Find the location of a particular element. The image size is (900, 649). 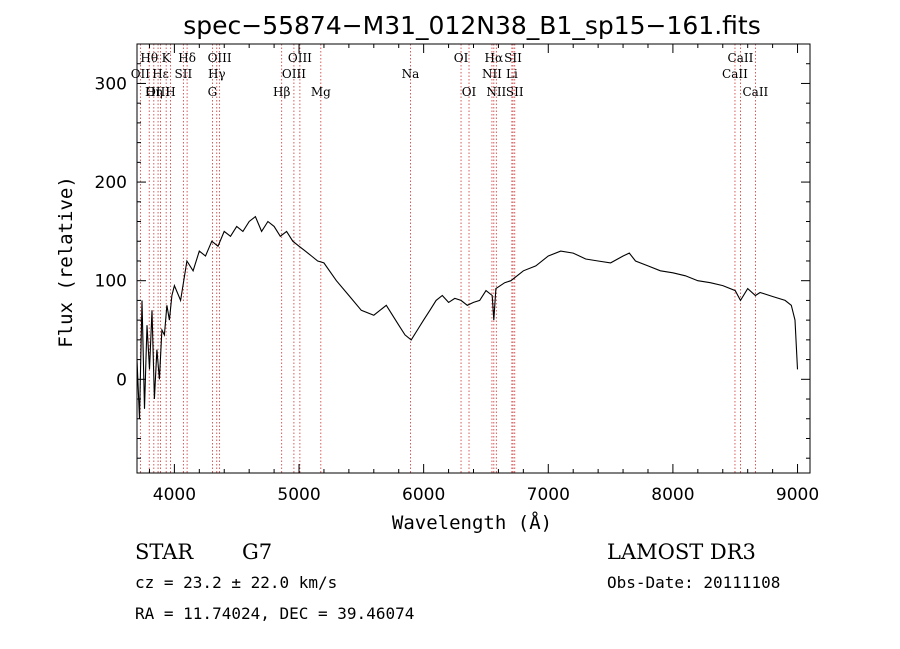

line-label: G is located at coordinates (213, 92).